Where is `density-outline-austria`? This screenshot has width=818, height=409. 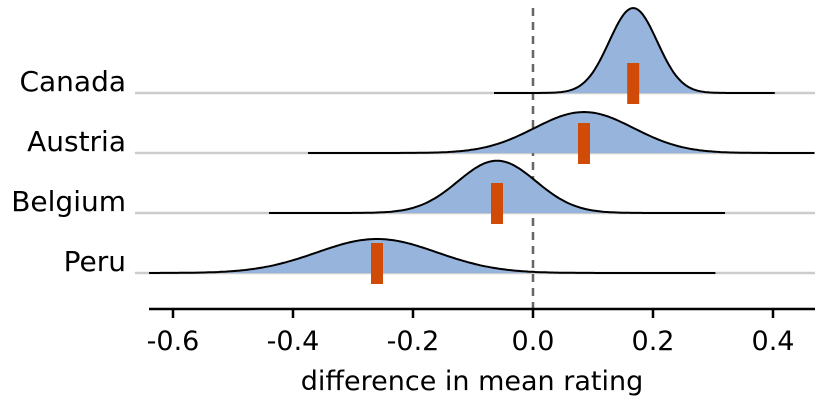 density-outline-austria is located at coordinates (561, 132).